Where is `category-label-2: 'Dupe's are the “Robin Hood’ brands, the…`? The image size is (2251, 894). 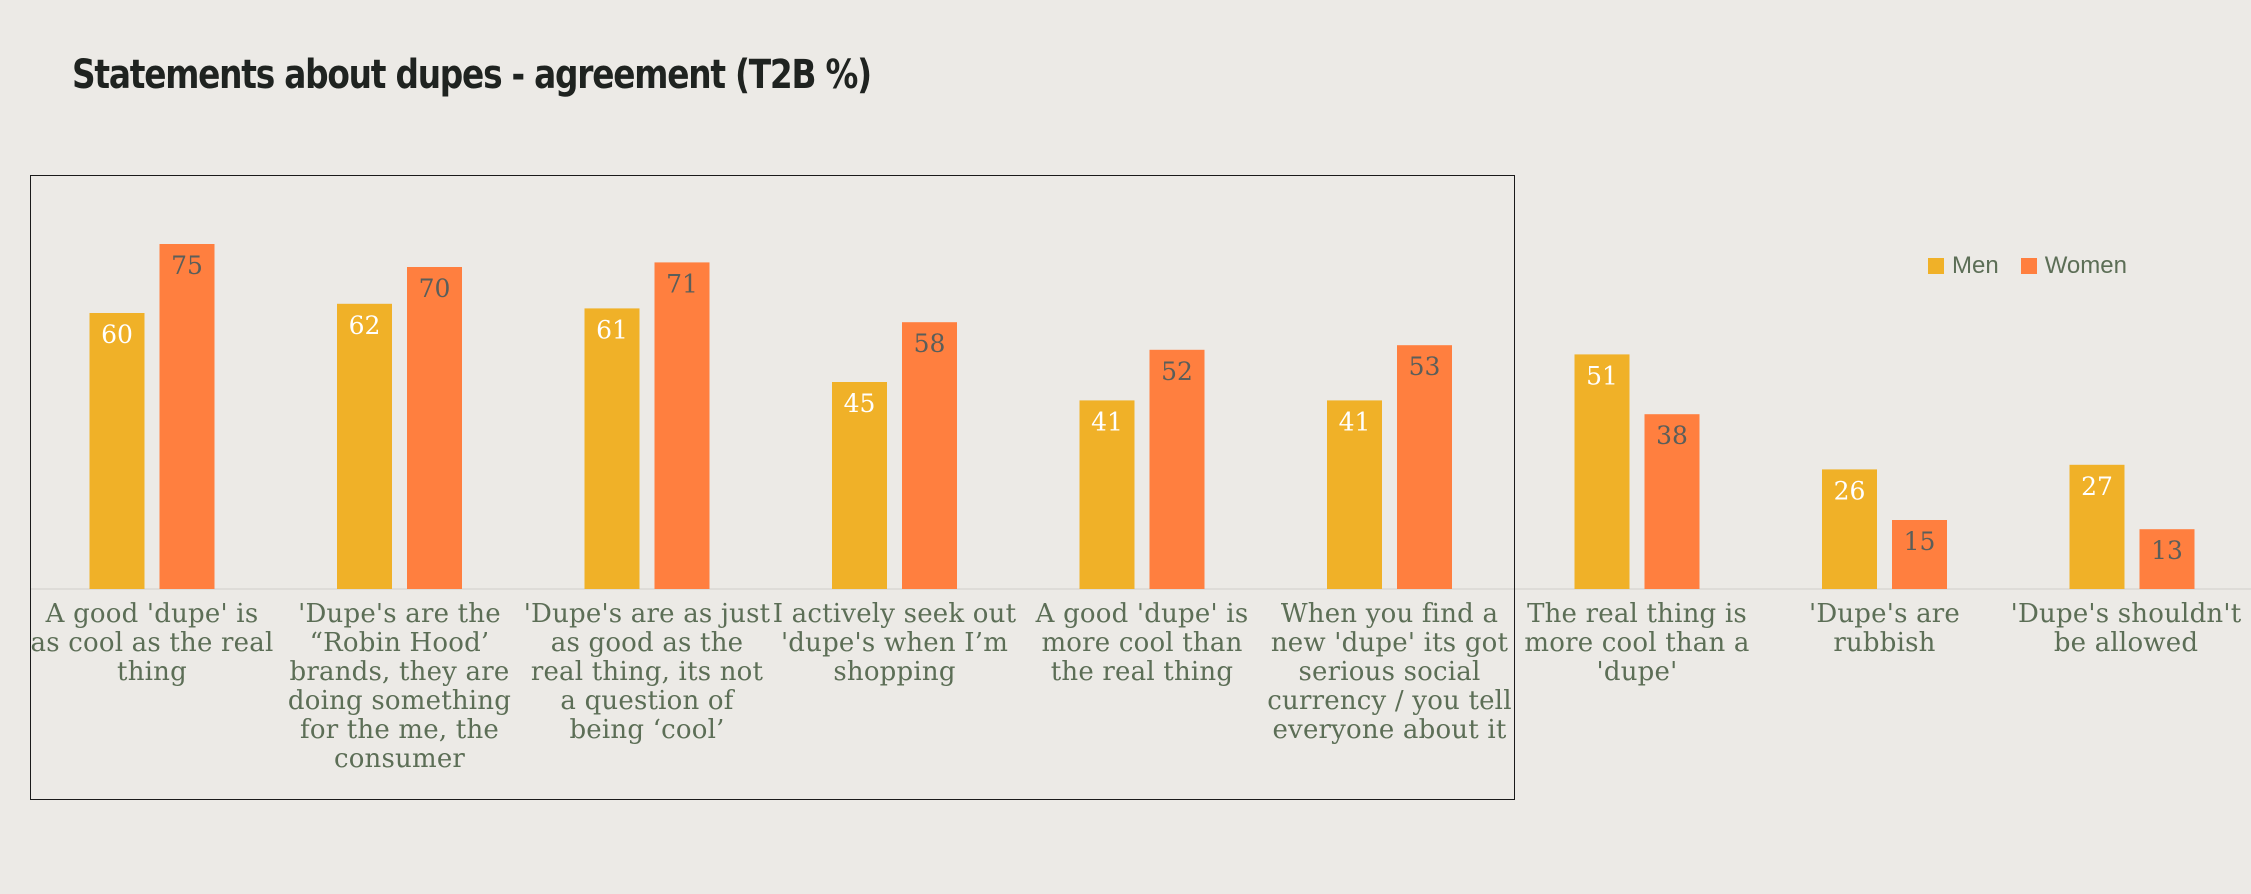
category-label-2: 'Dupe's are the “Robin Hood’ brands, the… is located at coordinates (399, 686).